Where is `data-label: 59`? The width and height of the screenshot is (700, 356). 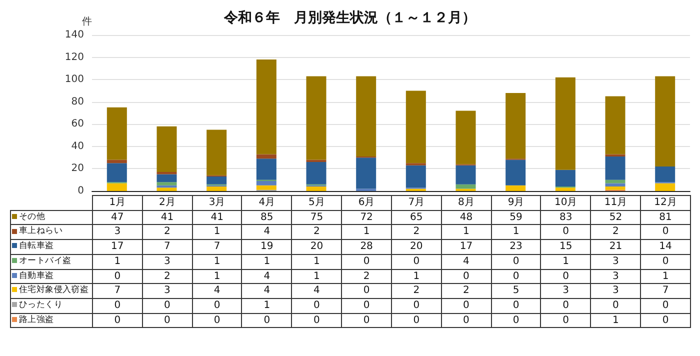 data-label: 59 is located at coordinates (516, 217).